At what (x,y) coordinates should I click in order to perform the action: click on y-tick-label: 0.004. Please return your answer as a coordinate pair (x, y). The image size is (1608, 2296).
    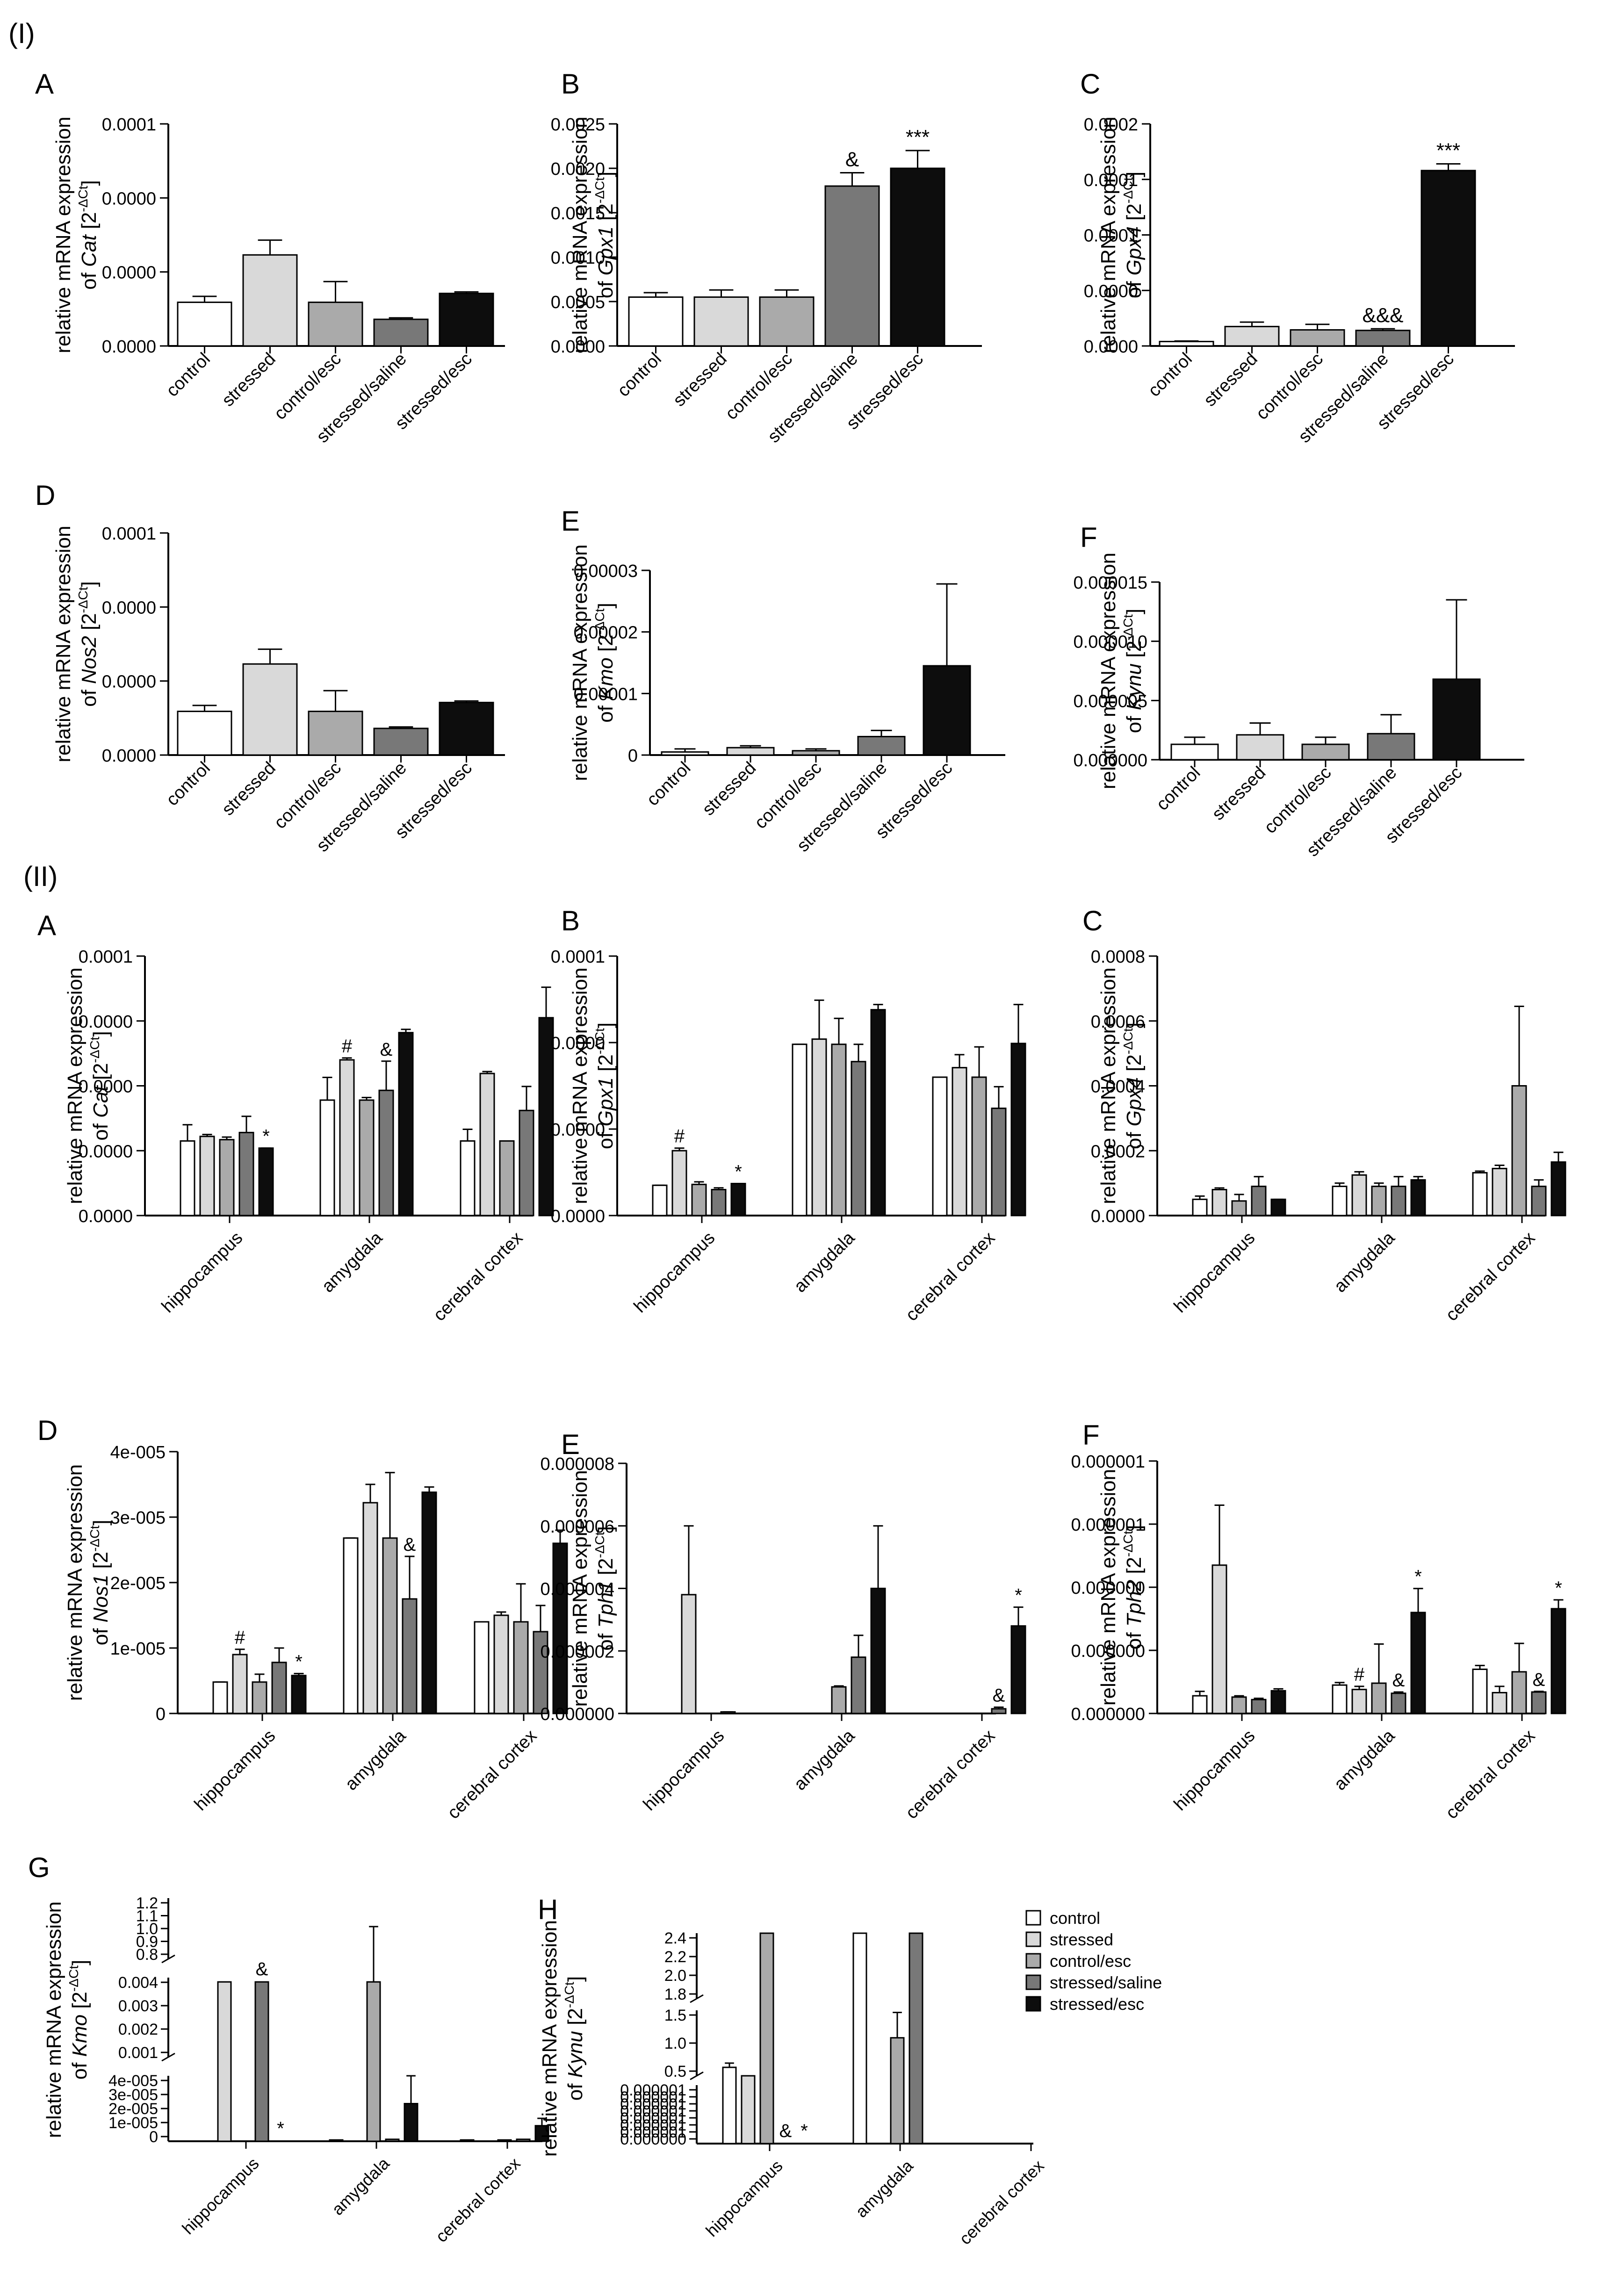
    Looking at the image, I should click on (138, 1983).